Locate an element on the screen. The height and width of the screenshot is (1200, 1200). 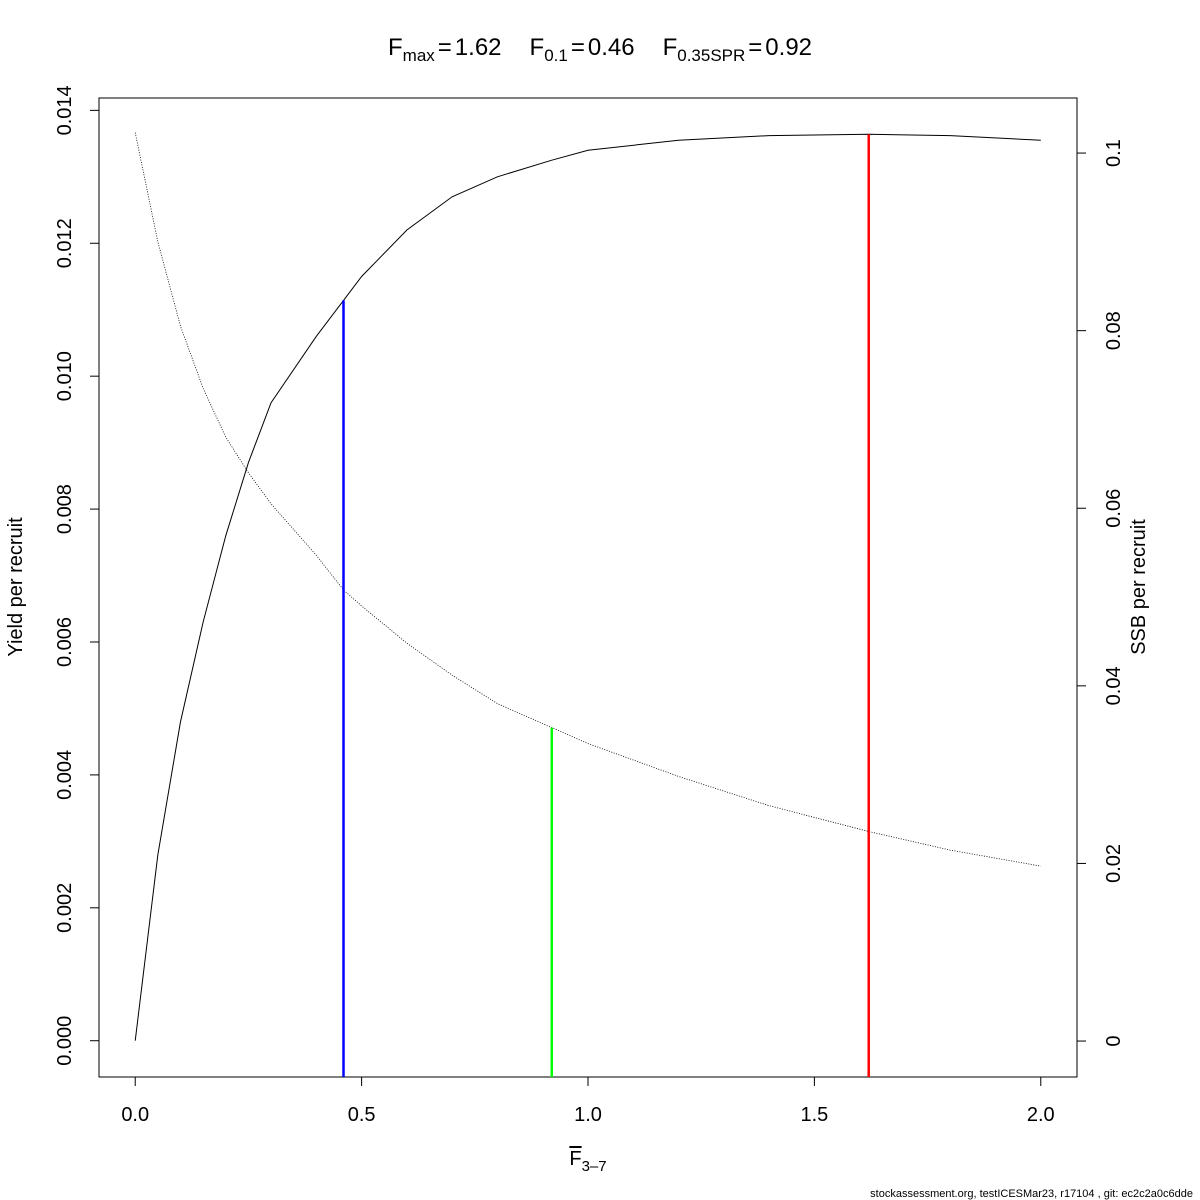
title-value: 0.92 is located at coordinates (788, 47).